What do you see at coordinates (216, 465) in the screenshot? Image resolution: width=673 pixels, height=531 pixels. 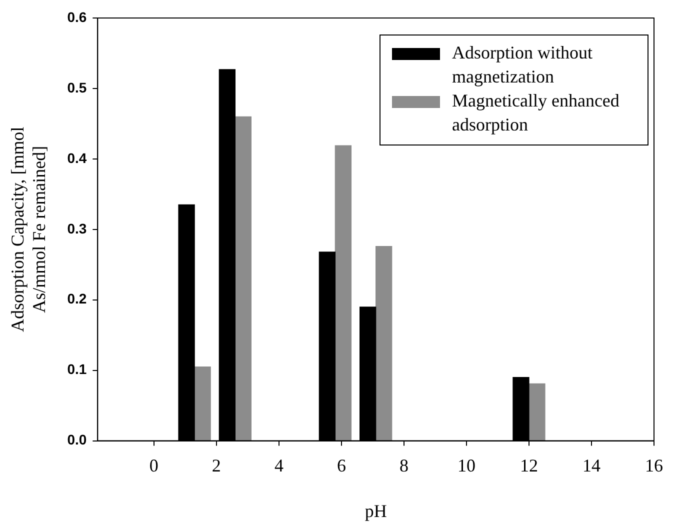 I see `x-tick-label: 2` at bounding box center [216, 465].